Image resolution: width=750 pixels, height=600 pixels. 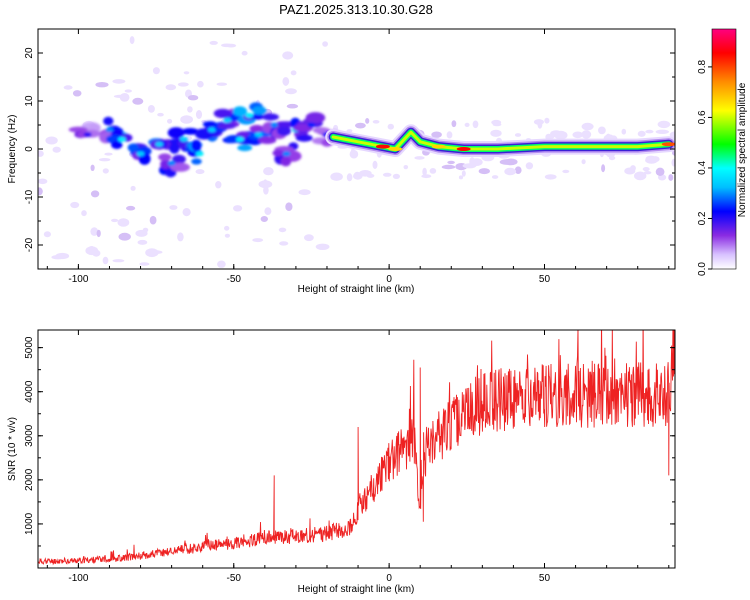 What do you see at coordinates (29, 196) in the screenshot?
I see `spectrogram-ytick-label: -10` at bounding box center [29, 196].